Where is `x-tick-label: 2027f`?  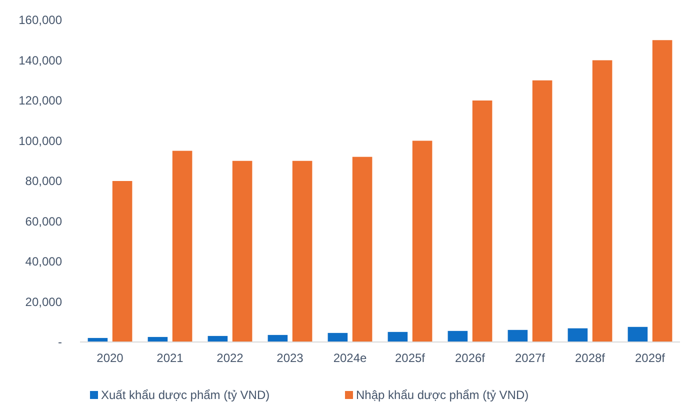
x-tick-label: 2027f is located at coordinates (530, 358).